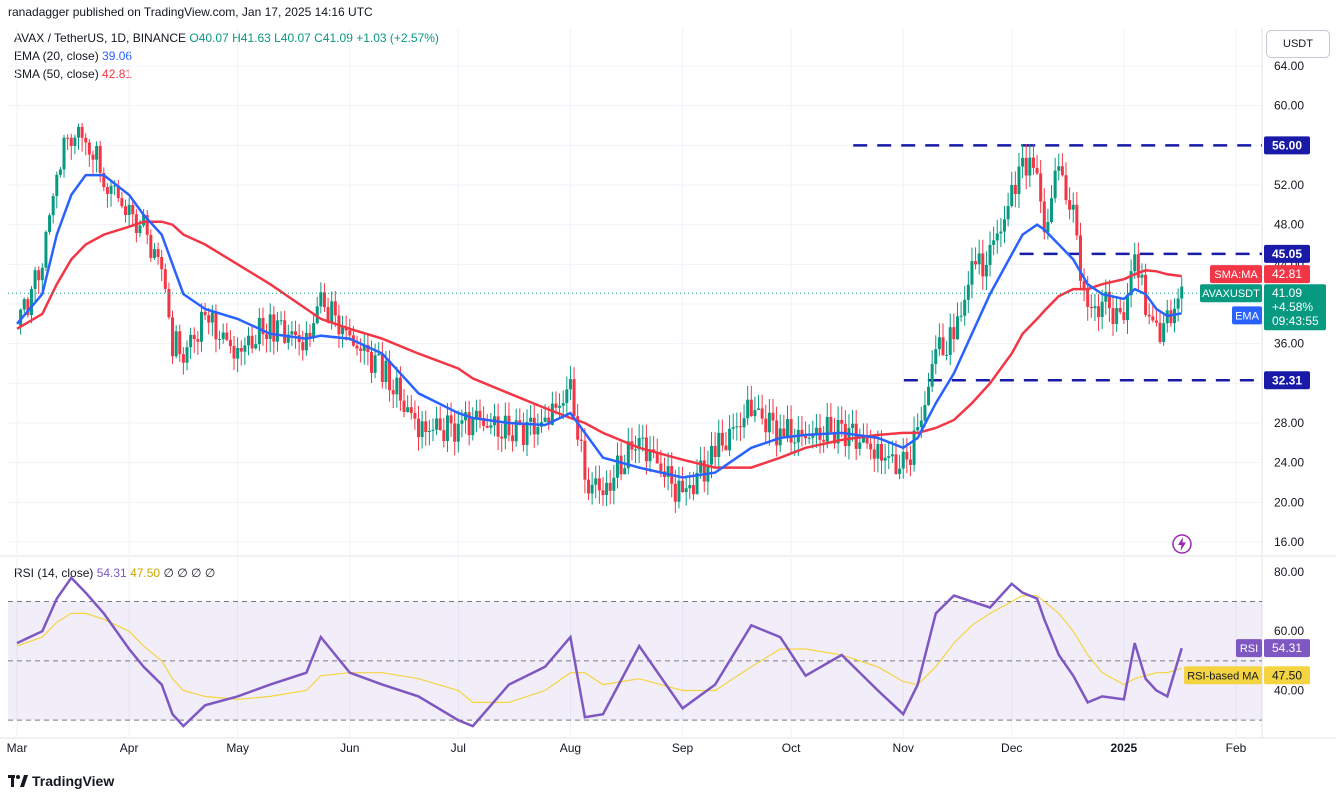  What do you see at coordinates (1295, 307) in the screenshot?
I see `price-tag-bg` at bounding box center [1295, 307].